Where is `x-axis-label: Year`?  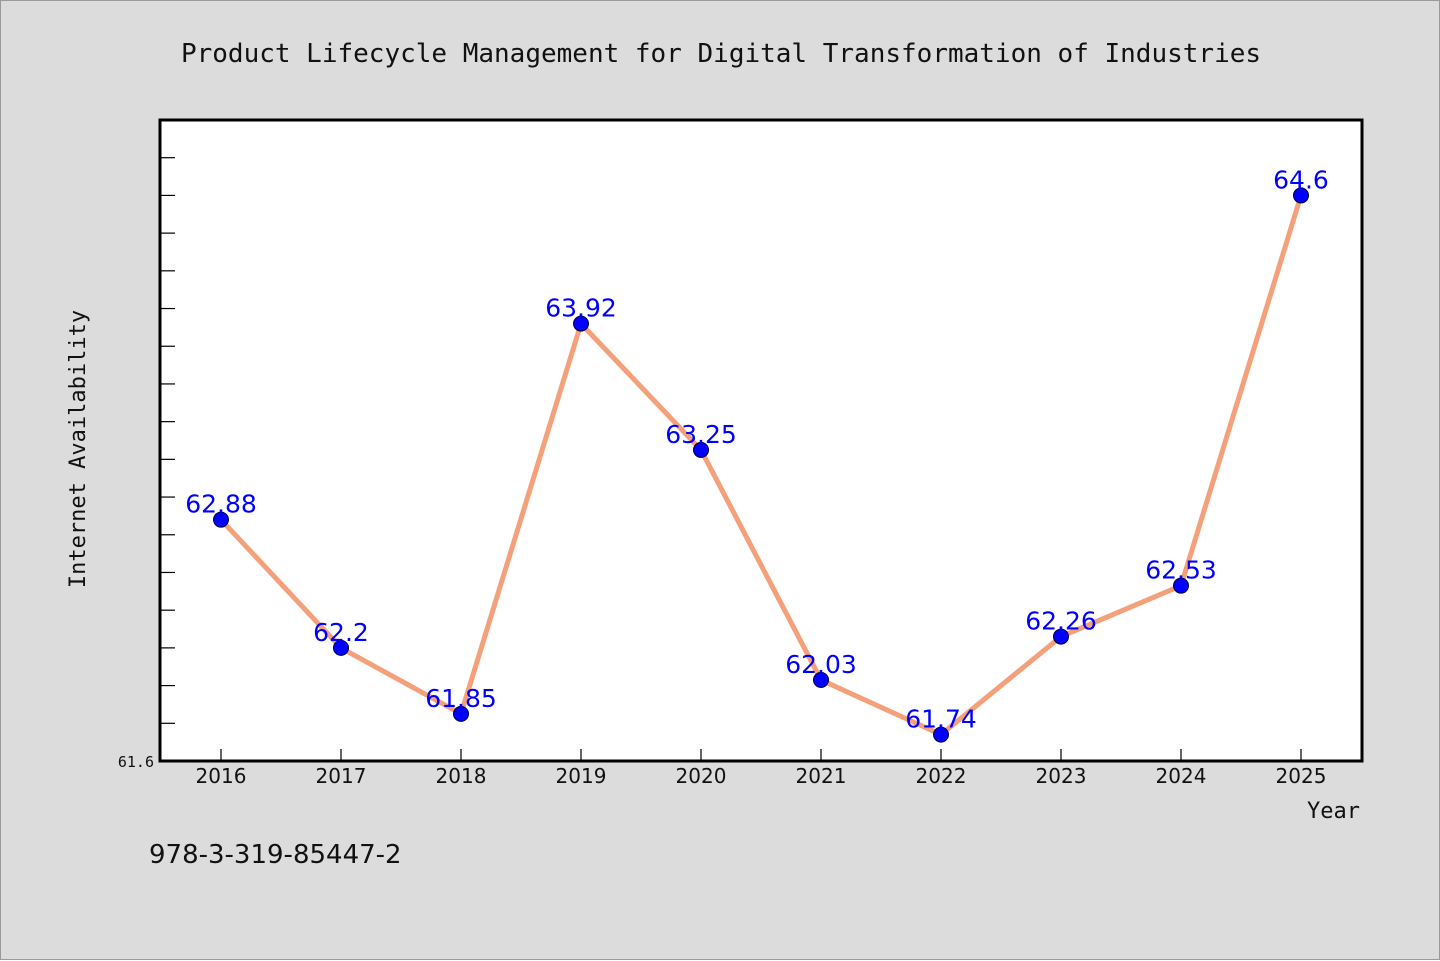 x-axis-label: Year is located at coordinates (1333, 811).